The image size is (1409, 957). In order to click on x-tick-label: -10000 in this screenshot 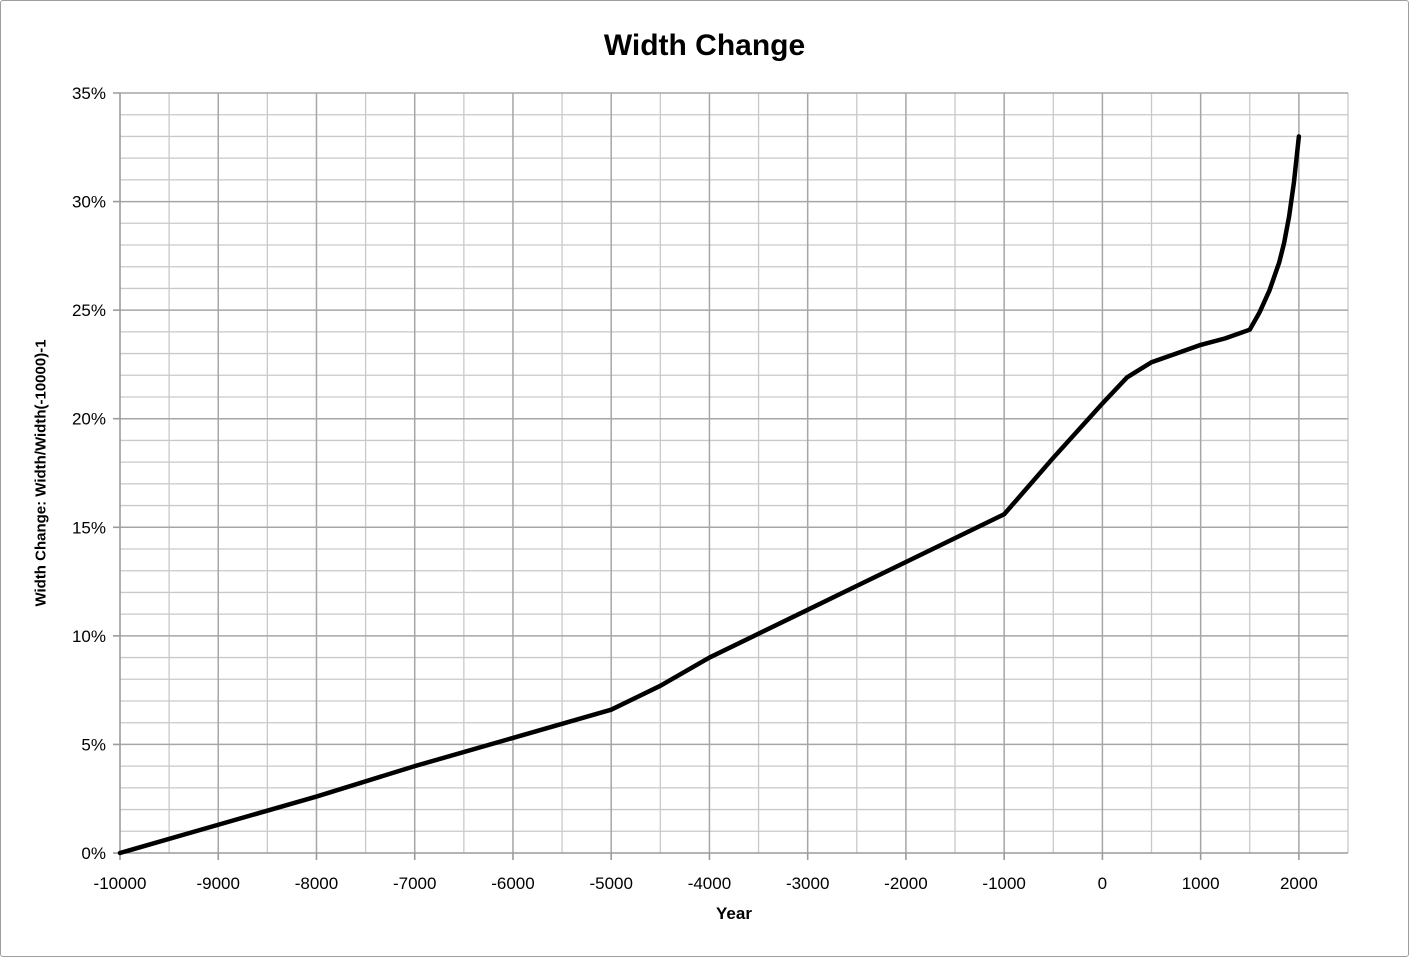, I will do `click(120, 883)`.